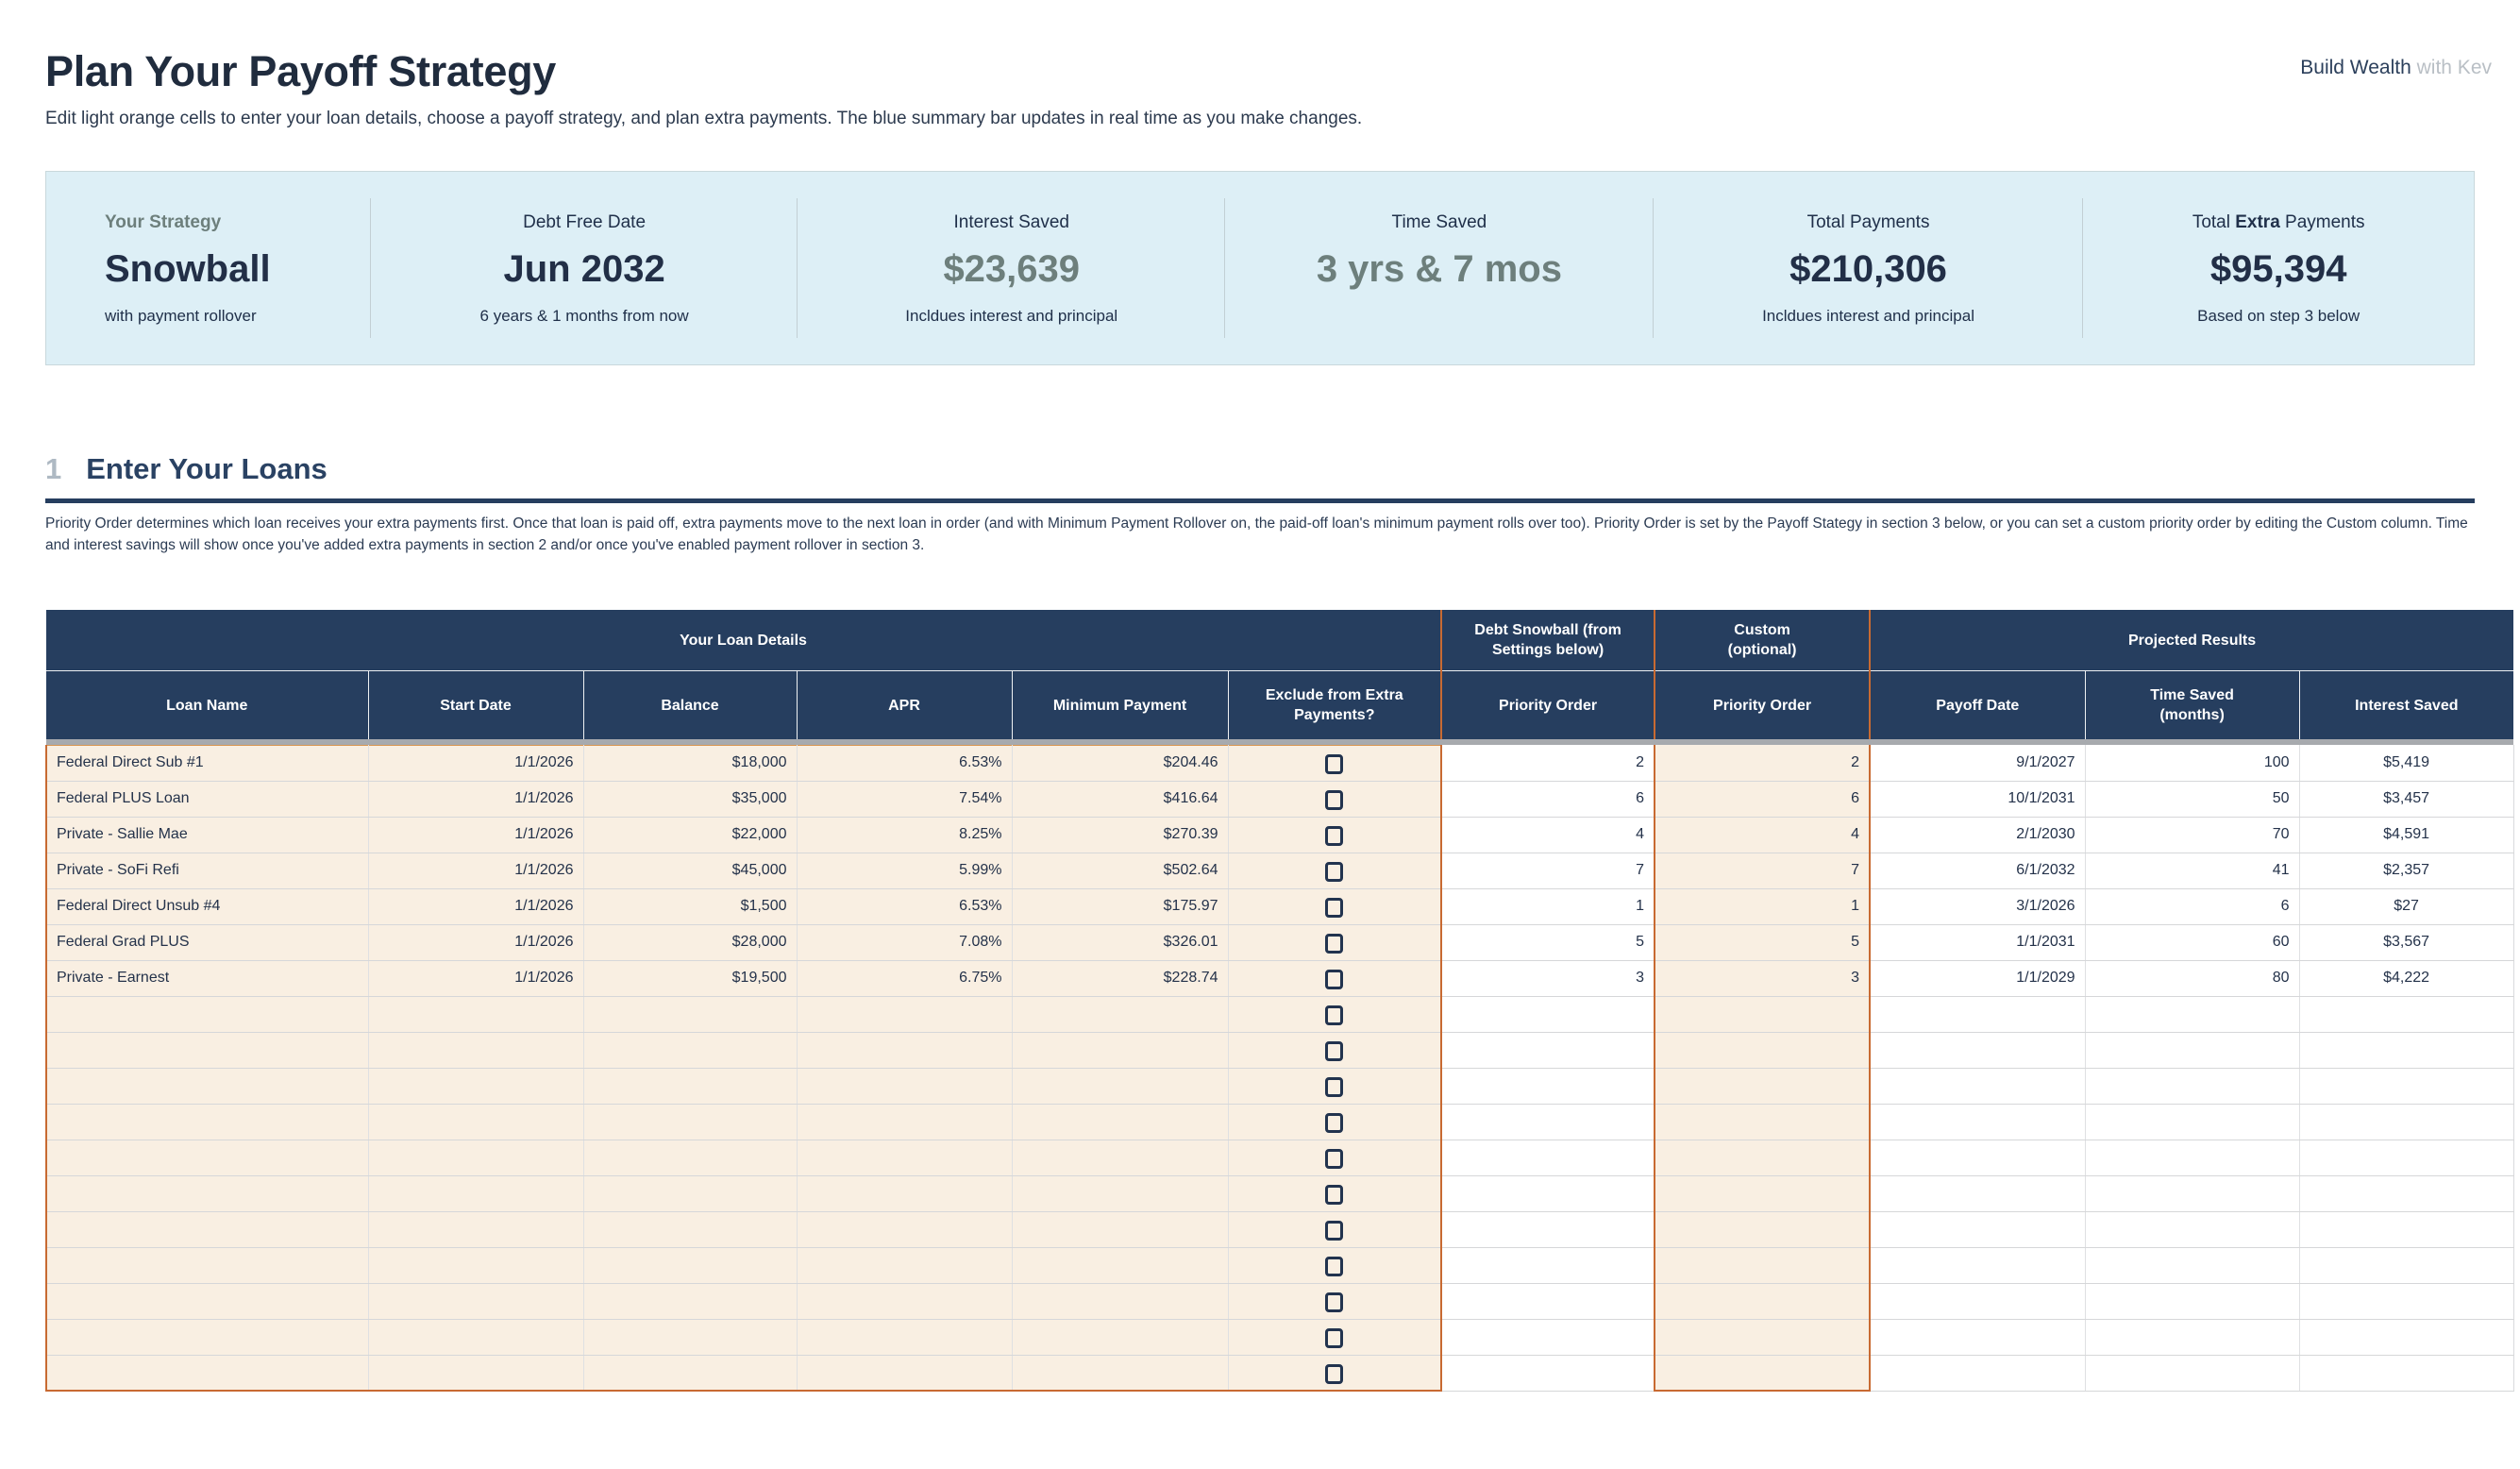 The height and width of the screenshot is (1469, 2520). I want to click on cell-balance: $35,000, so click(690, 799).